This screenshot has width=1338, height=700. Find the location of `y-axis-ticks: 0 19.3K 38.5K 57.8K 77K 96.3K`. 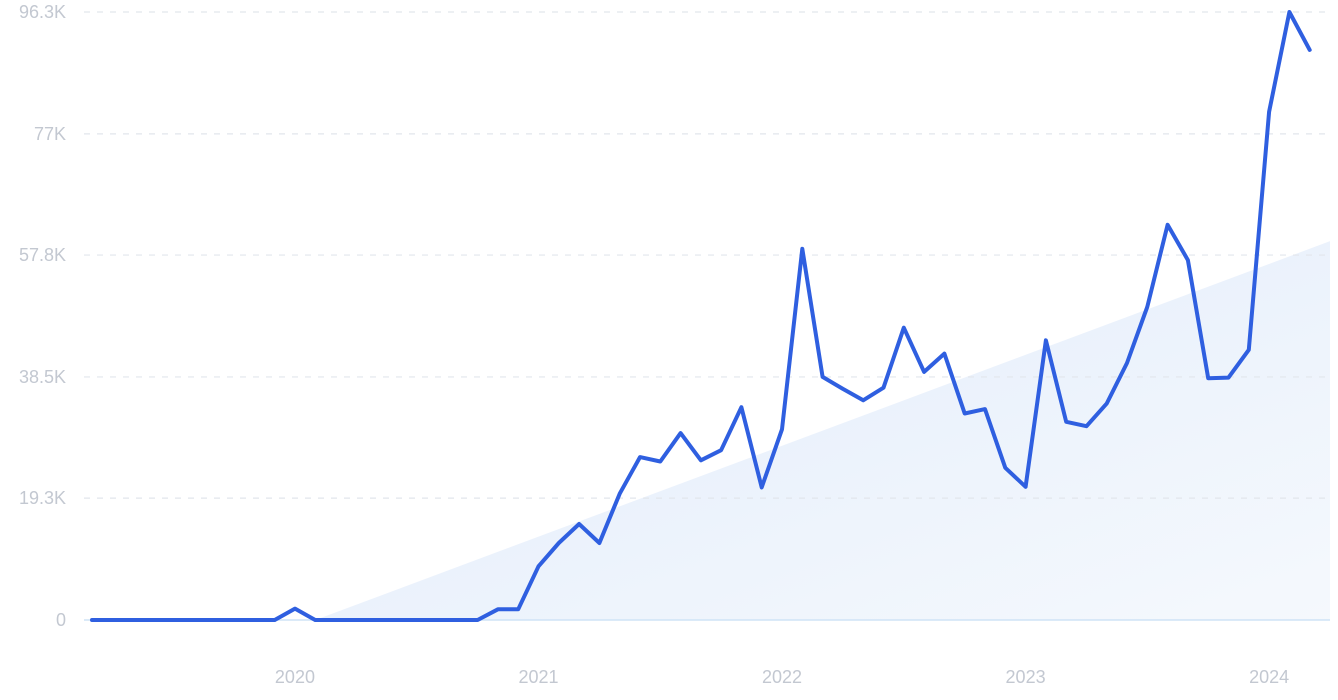

y-axis-ticks: 0 19.3K 38.5K 57.8K 77K 96.3K is located at coordinates (42, 316).